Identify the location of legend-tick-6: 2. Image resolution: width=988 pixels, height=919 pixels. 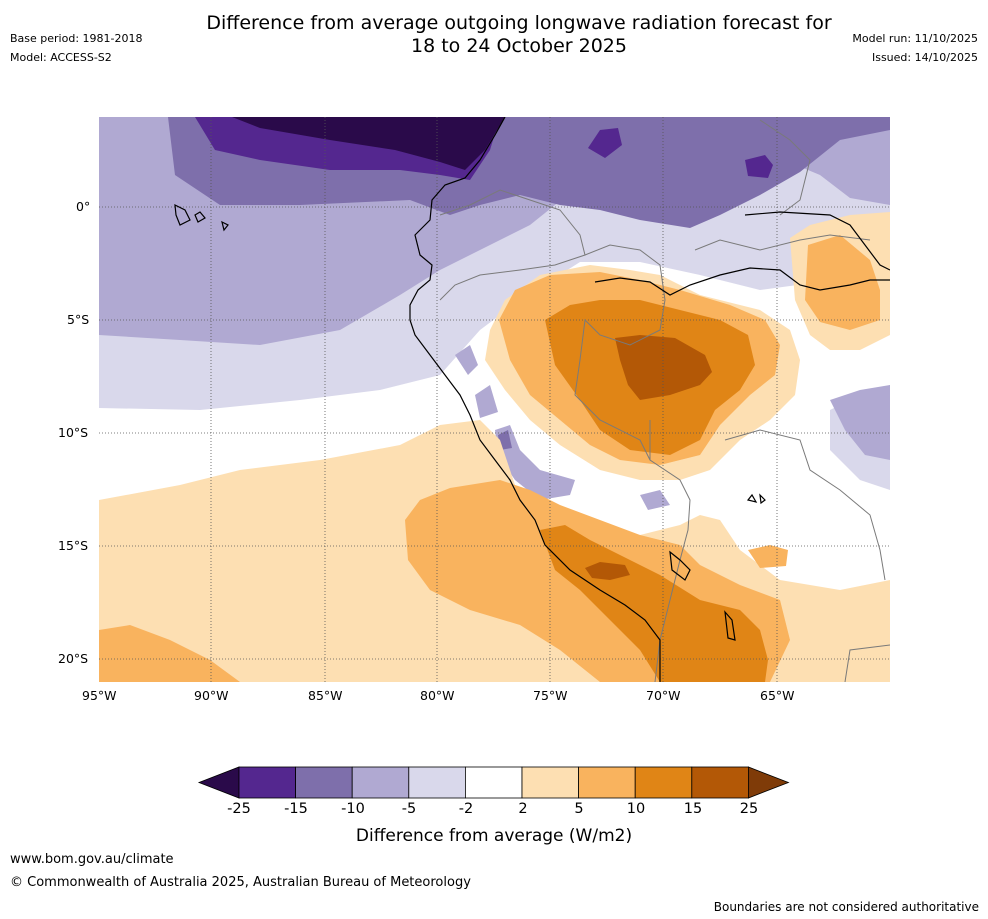
(523, 809).